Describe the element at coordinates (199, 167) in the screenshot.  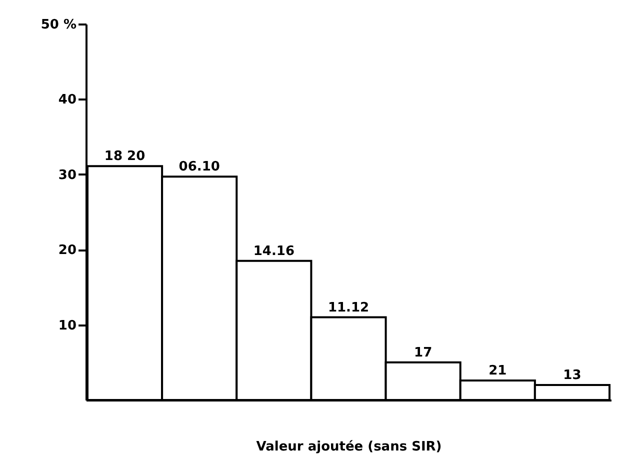
I see `x-tick-label: 06.10` at that location.